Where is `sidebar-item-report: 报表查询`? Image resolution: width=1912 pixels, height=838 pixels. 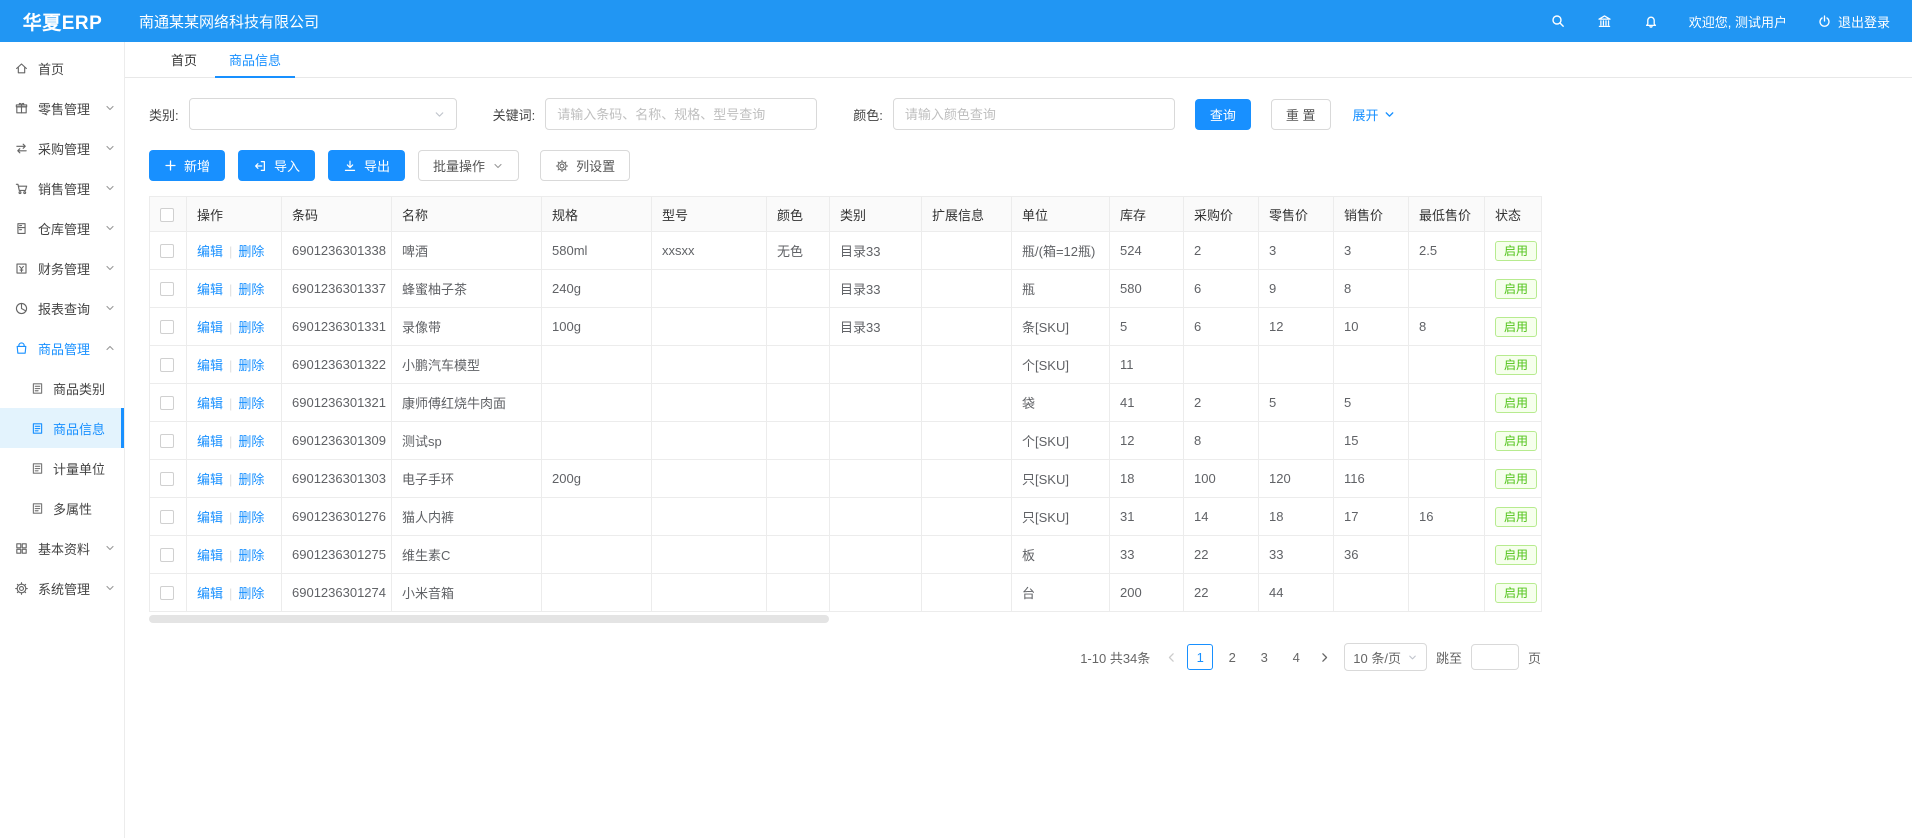 sidebar-item-report: 报表查询 is located at coordinates (62, 308).